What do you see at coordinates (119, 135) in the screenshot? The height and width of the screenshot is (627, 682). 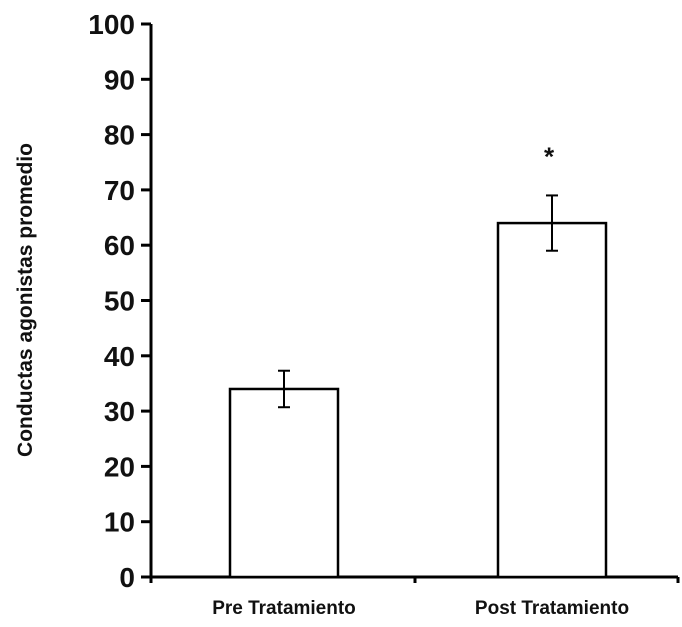 I see `y-tick-label: 80` at bounding box center [119, 135].